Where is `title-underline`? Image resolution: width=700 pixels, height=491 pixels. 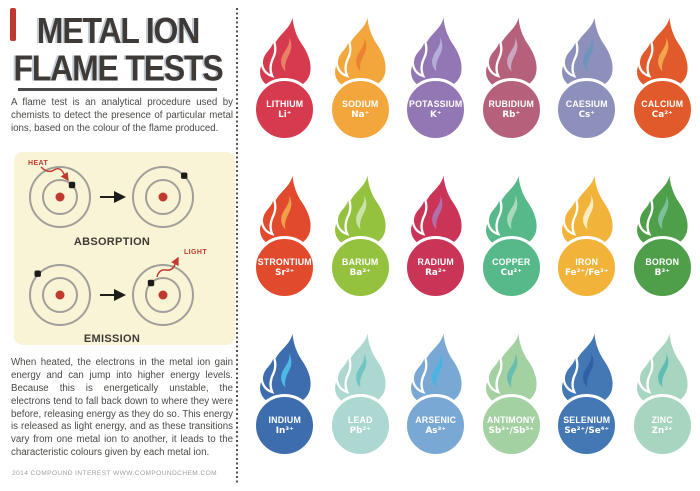 title-underline is located at coordinates (117, 89).